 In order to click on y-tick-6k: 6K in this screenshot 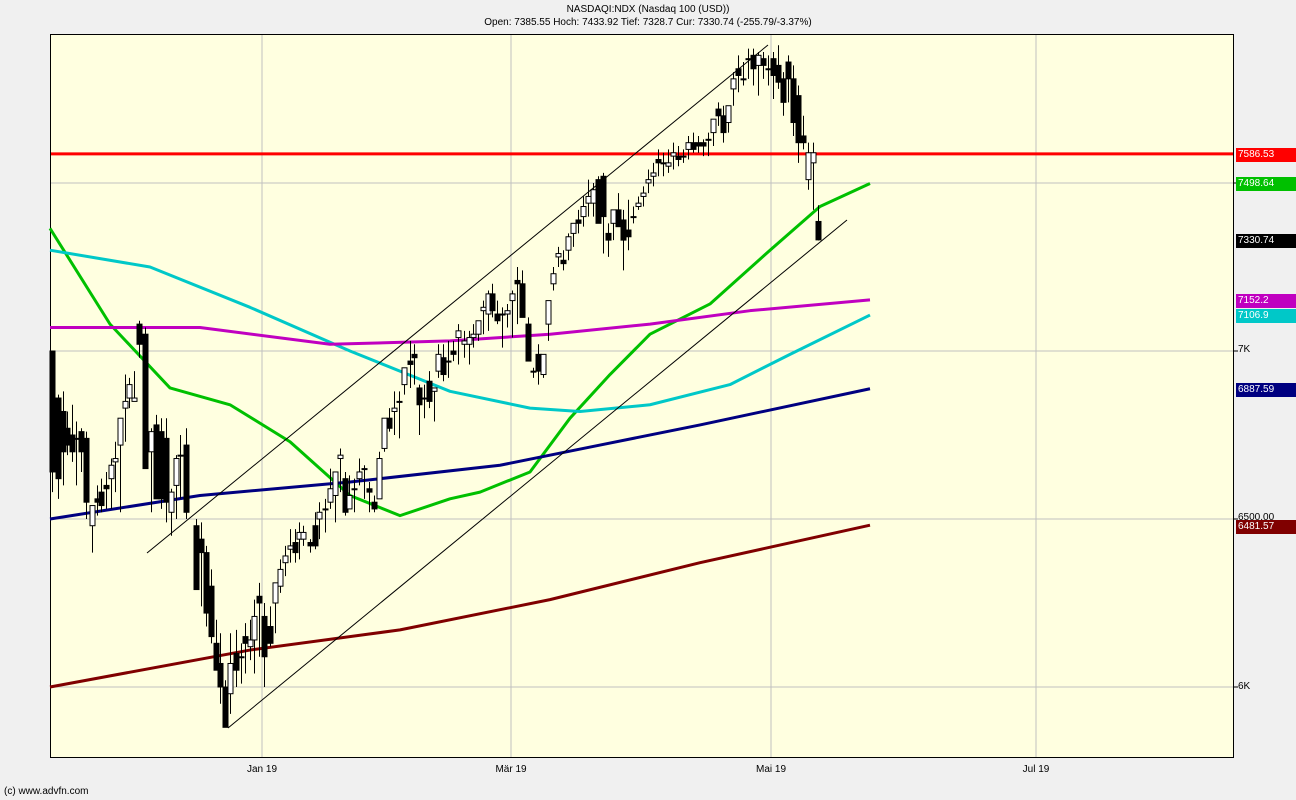, I will do `click(1244, 686)`.